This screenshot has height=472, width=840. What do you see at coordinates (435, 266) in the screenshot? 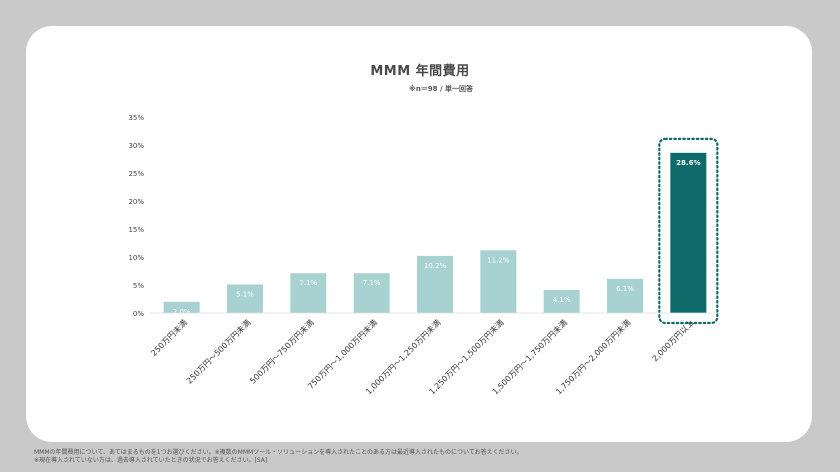
I see `data-label: 10.2%` at bounding box center [435, 266].